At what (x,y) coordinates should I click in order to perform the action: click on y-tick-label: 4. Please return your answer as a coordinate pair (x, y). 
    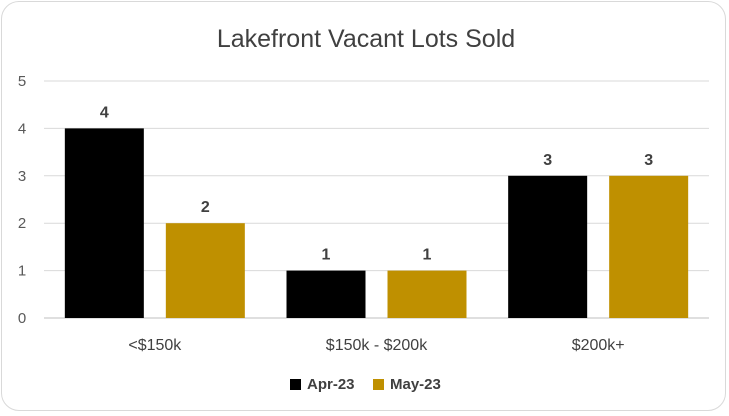
    Looking at the image, I should click on (22, 128).